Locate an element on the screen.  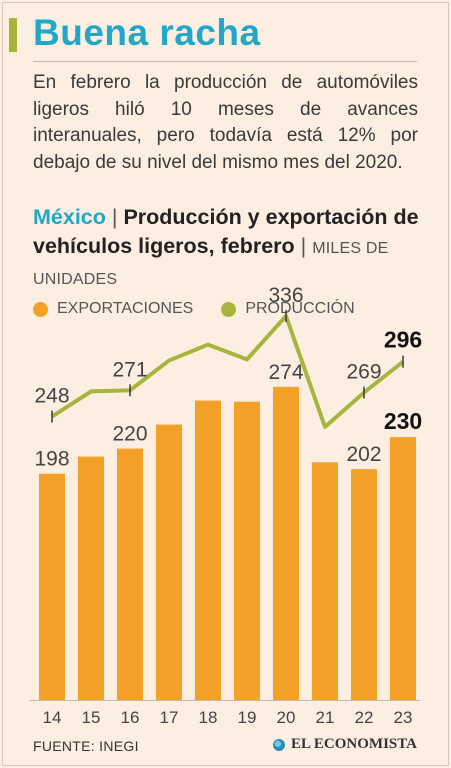
data-label-production: 271 is located at coordinates (129, 369).